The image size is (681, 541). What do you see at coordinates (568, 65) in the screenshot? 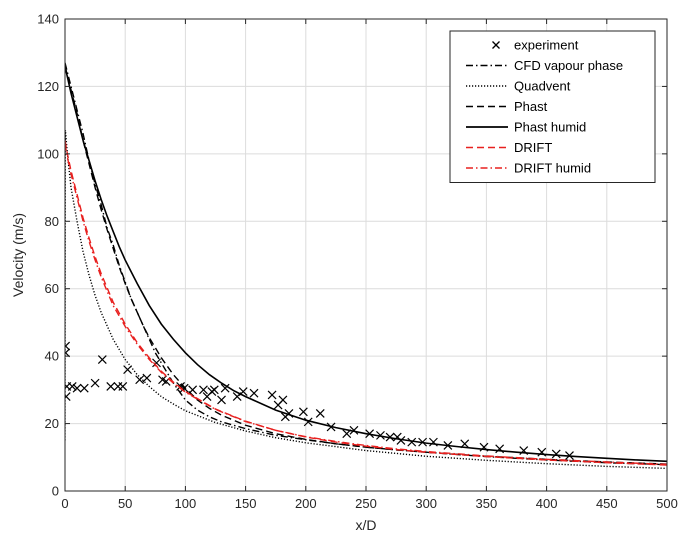
I see `legend-label: CFD vapour phase` at bounding box center [568, 65].